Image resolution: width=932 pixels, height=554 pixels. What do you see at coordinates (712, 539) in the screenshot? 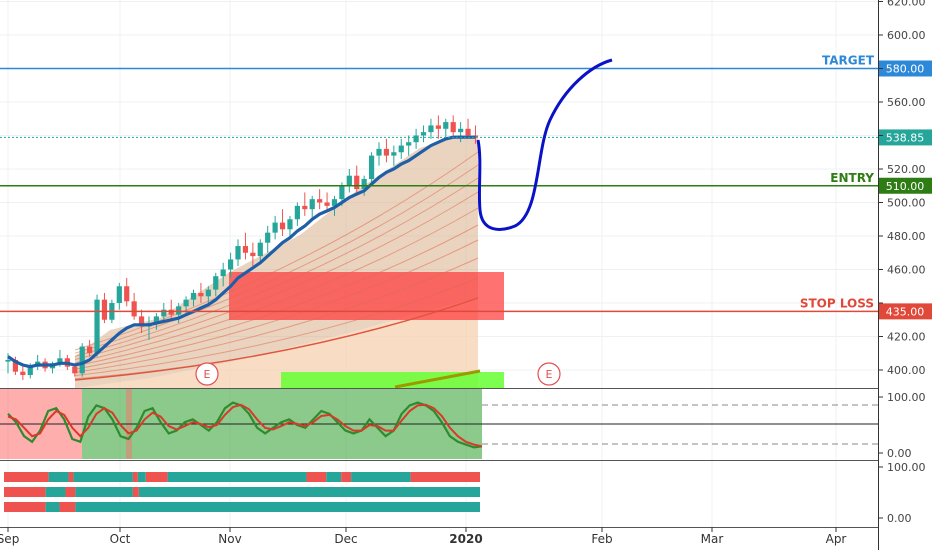
I see `time-tick-label: Mar` at bounding box center [712, 539].